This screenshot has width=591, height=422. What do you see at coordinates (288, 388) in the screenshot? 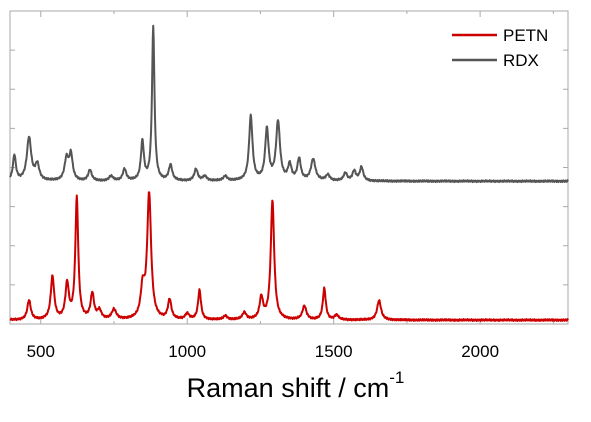
I see `x-axis-label-text: Raman shift / cm` at bounding box center [288, 388].